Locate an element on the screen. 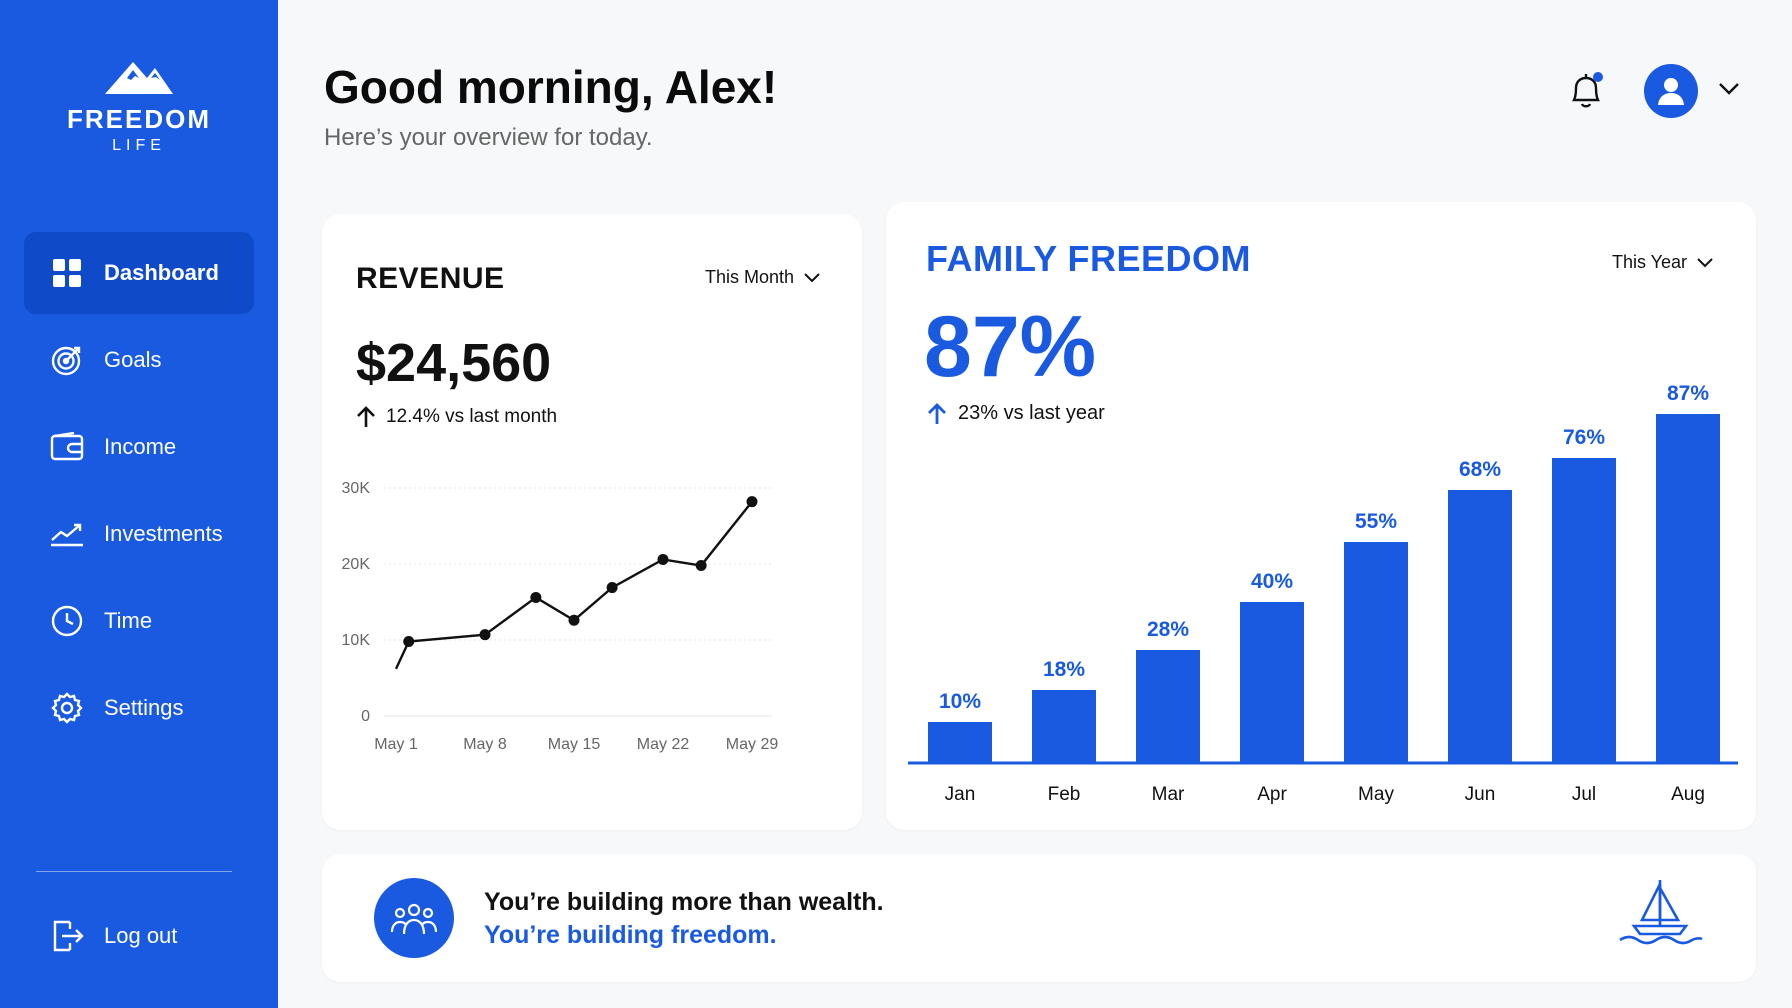 Image resolution: width=1792 pixels, height=1008 pixels. sidebar-item-investments: Investments is located at coordinates (139, 534).